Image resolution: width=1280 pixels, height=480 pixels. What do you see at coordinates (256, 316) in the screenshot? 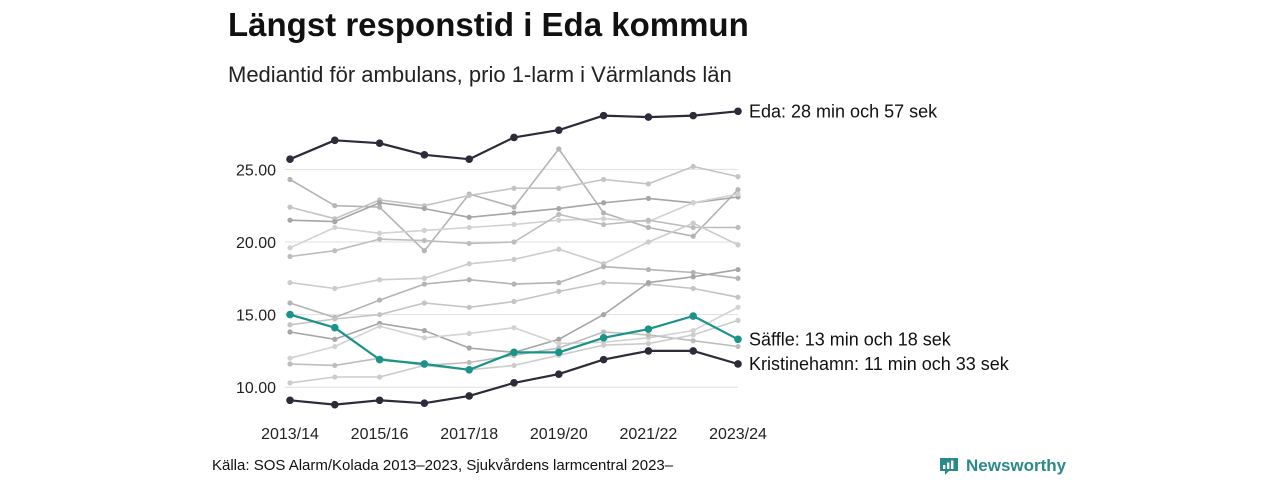
I see `y-tick-label: 15.00` at bounding box center [256, 316].